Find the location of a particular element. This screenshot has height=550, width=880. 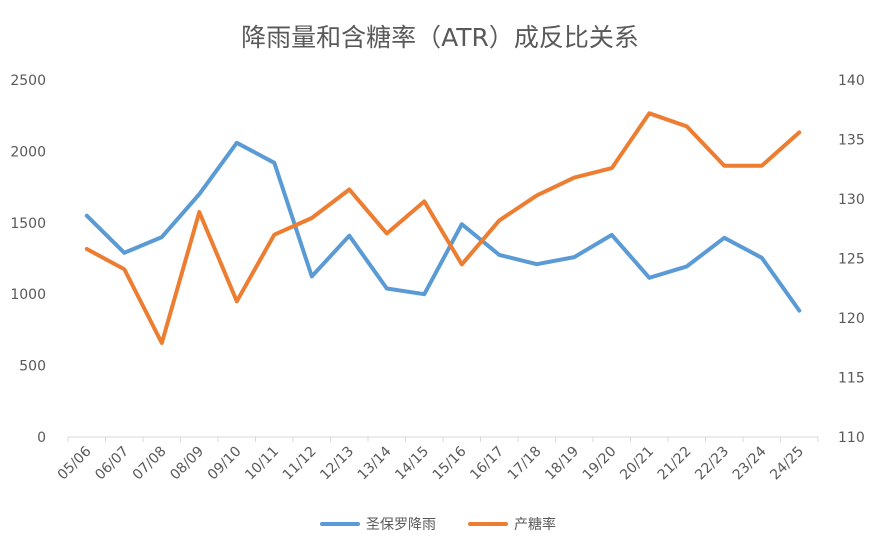

x-tick-label: 18/19 is located at coordinates (562, 464).